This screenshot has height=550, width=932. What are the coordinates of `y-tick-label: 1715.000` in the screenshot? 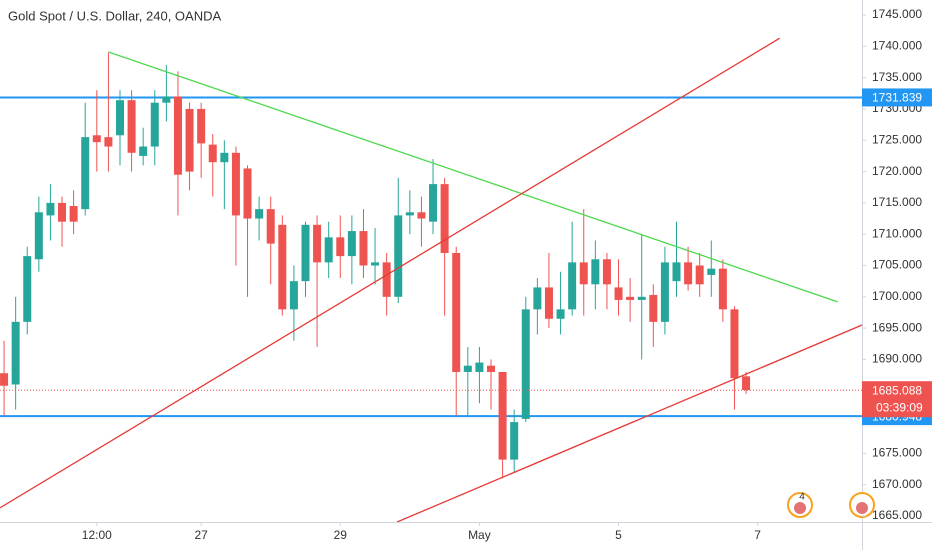 It's located at (897, 202).